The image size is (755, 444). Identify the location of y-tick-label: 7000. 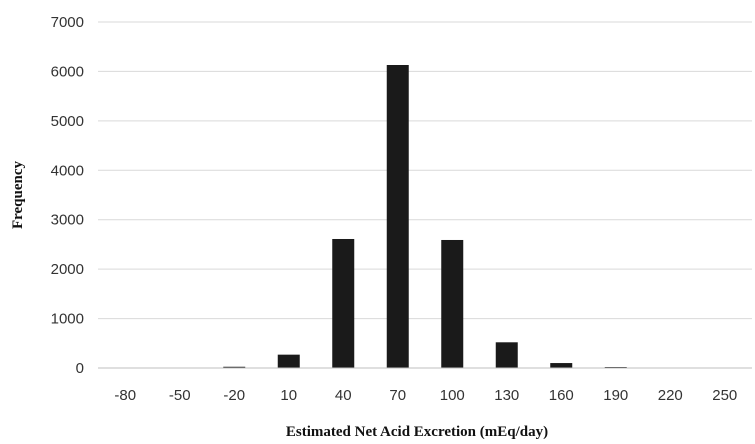
(67, 22).